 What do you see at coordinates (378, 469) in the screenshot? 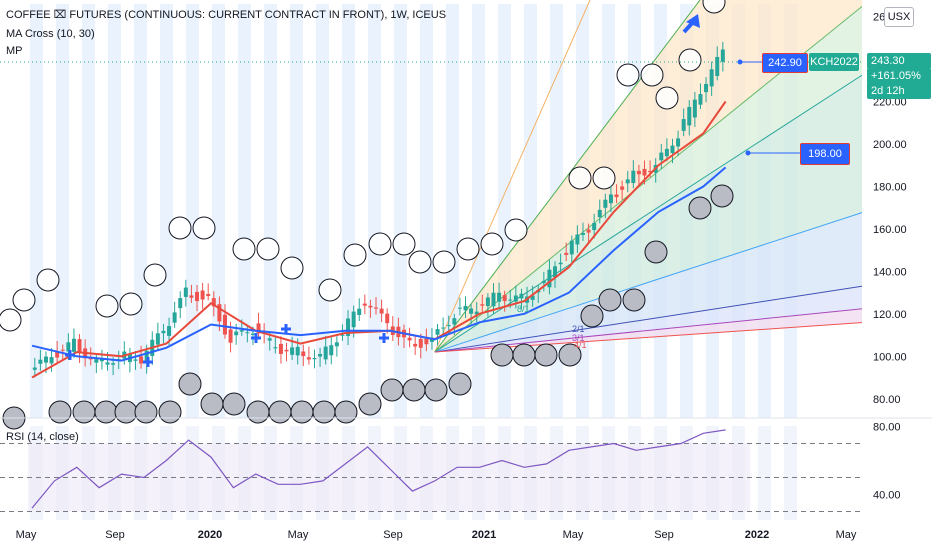
I see `rsi-line` at bounding box center [378, 469].